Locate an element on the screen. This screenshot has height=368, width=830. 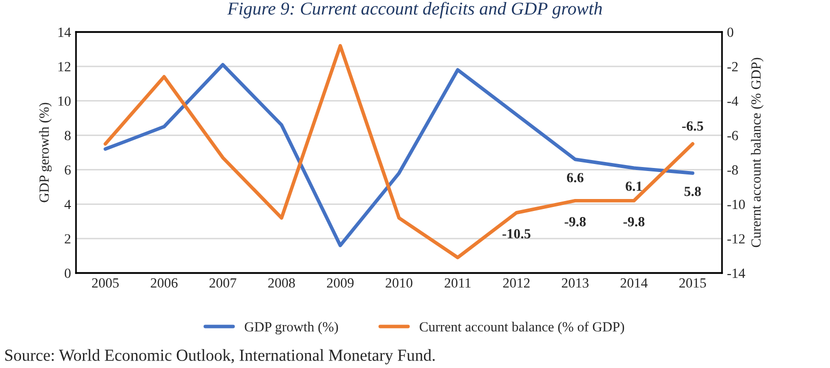
source-note: Source: World Economic Outlook, International Monetary Fund. is located at coordinates (220, 356).